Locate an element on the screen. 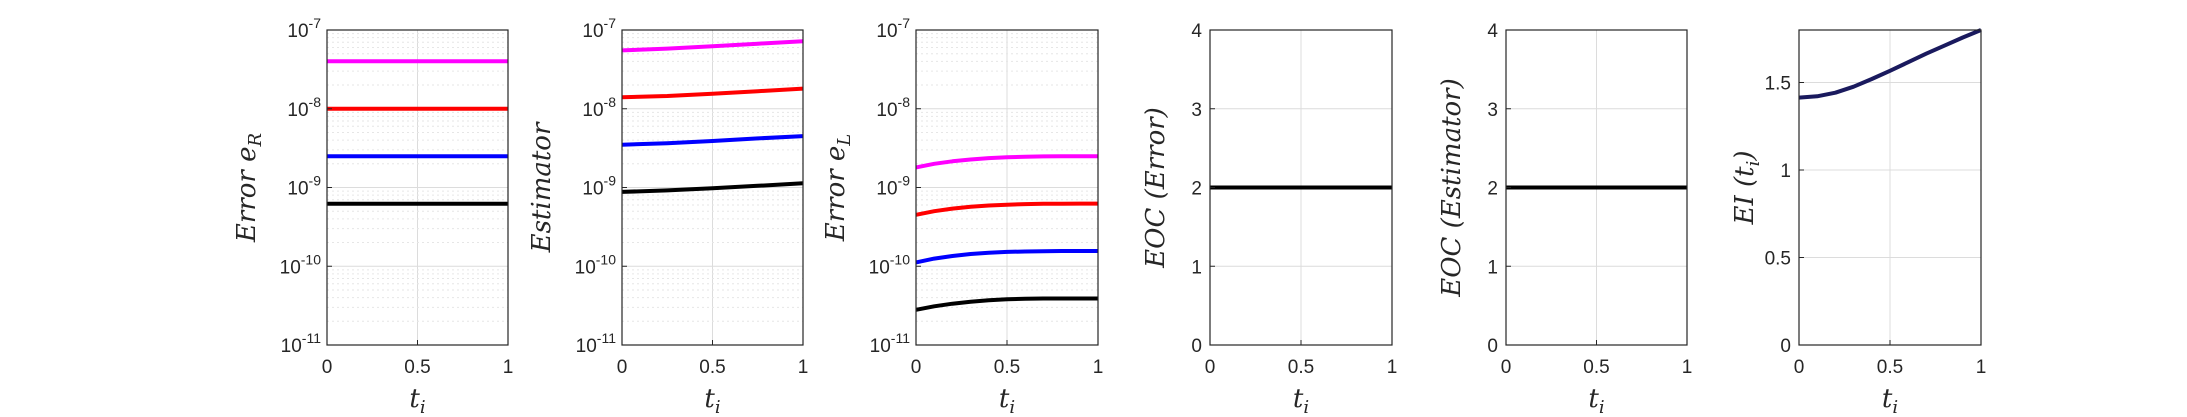  chart-panel-3: 0 0.5 1 10⁻¹¹ 10⁻¹⁰ 10⁻⁹ 10⁻⁸ 10⁻⁷ ti​ Error eL​ is located at coordinates (962, 216).